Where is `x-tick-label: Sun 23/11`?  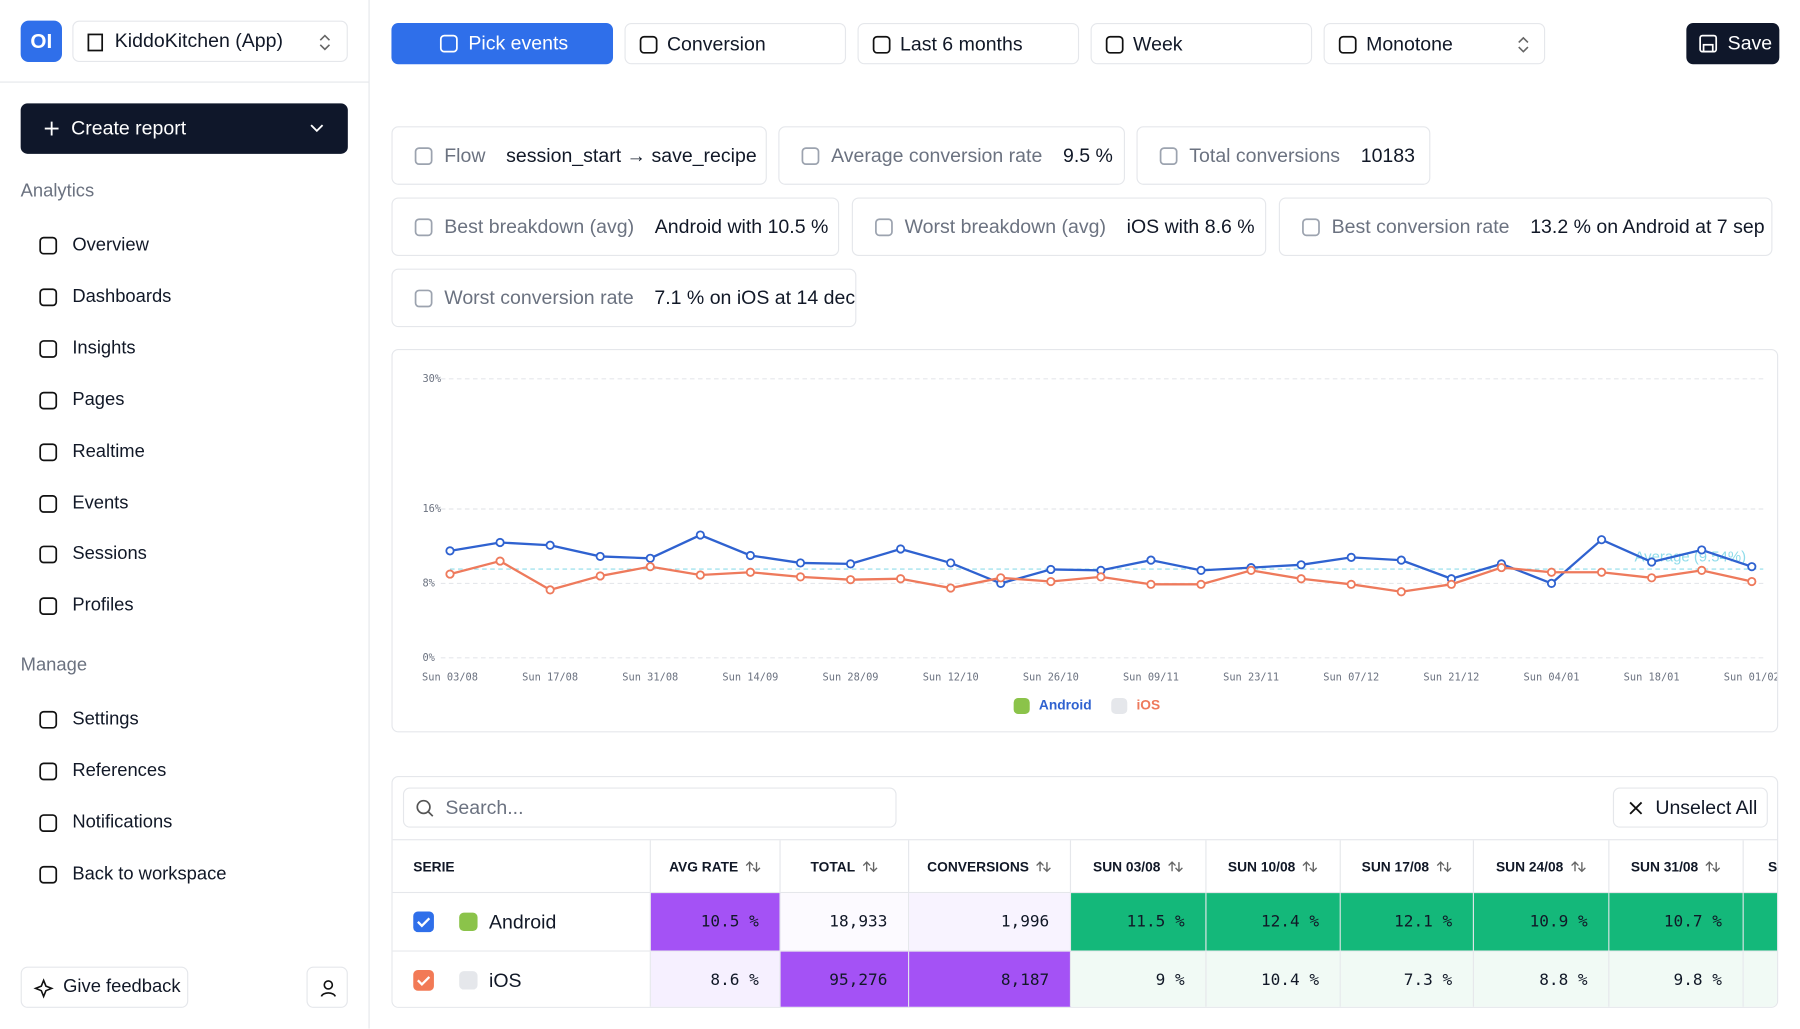 x-tick-label: Sun 23/11 is located at coordinates (1251, 677).